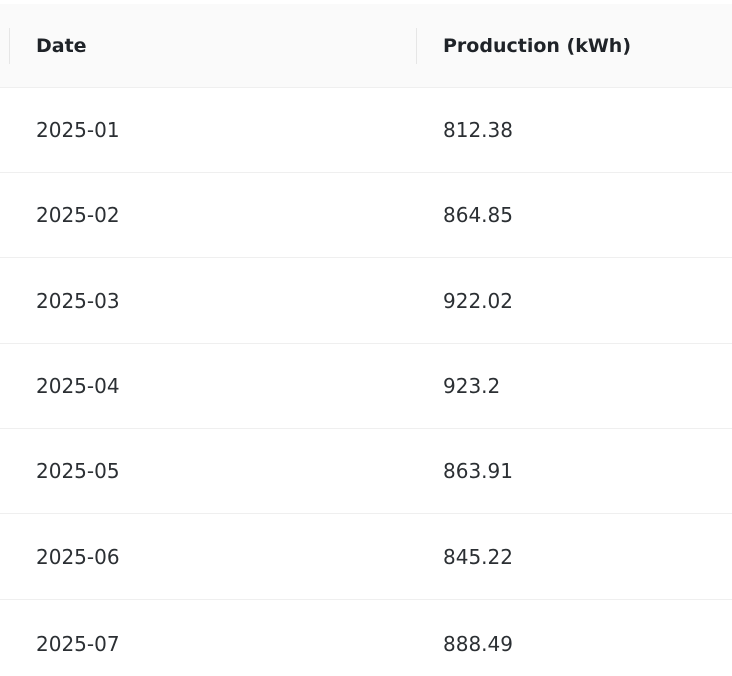 Image resolution: width=732 pixels, height=676 pixels. Describe the element at coordinates (478, 557) in the screenshot. I see `production-cell: 845.22` at that location.